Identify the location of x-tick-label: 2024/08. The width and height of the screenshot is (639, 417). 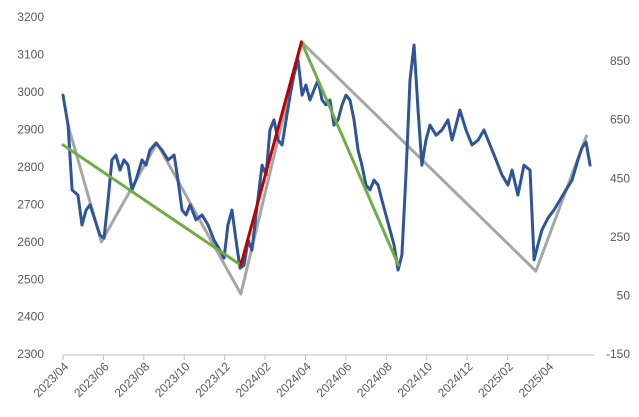
(374, 379).